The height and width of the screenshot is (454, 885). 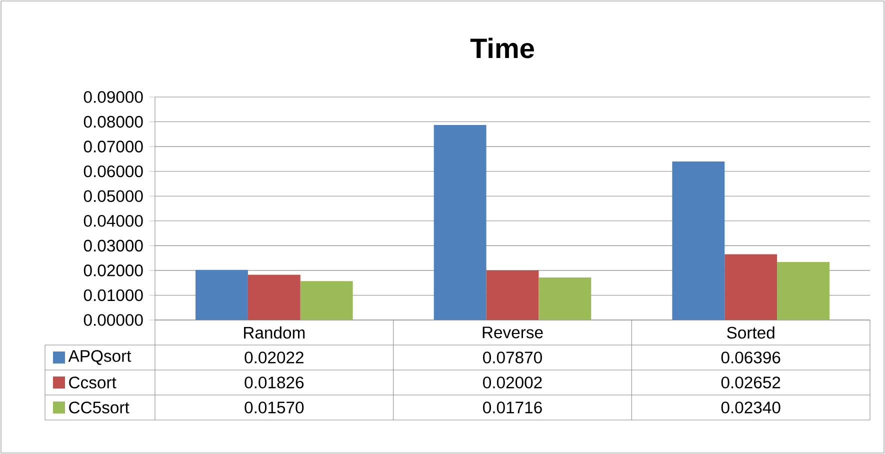 I want to click on y-tick-label: 0.07000, so click(x=113, y=146).